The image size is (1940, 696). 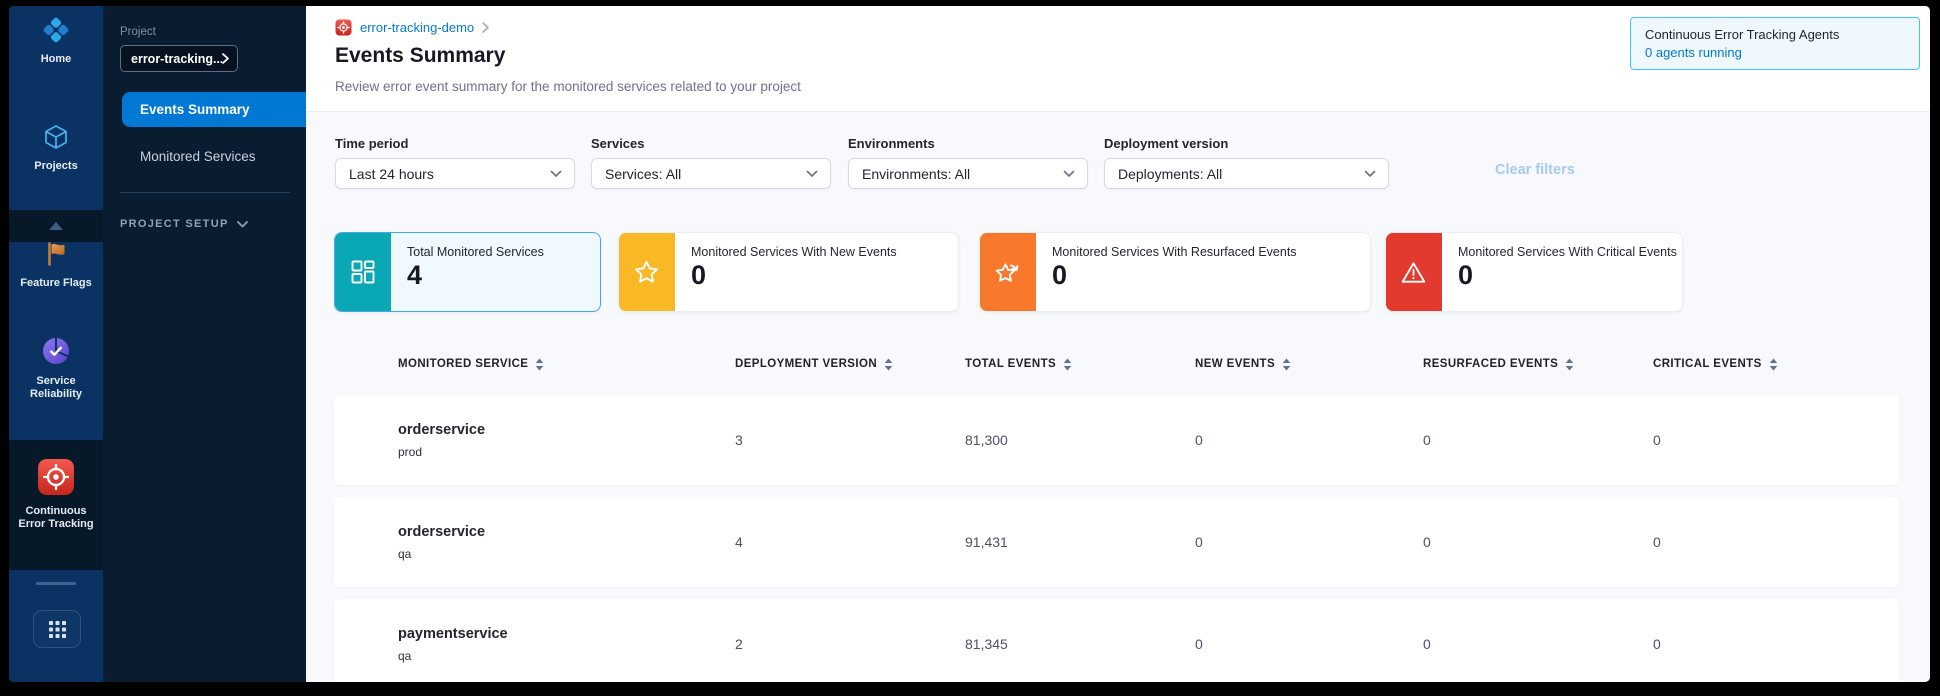 I want to click on star-icon, so click(x=646, y=271).